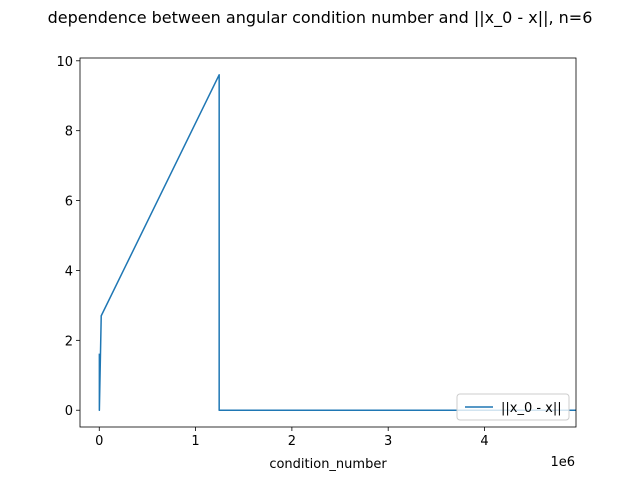 The height and width of the screenshot is (480, 640). I want to click on legend-label: ||x_0 - x||, so click(531, 408).